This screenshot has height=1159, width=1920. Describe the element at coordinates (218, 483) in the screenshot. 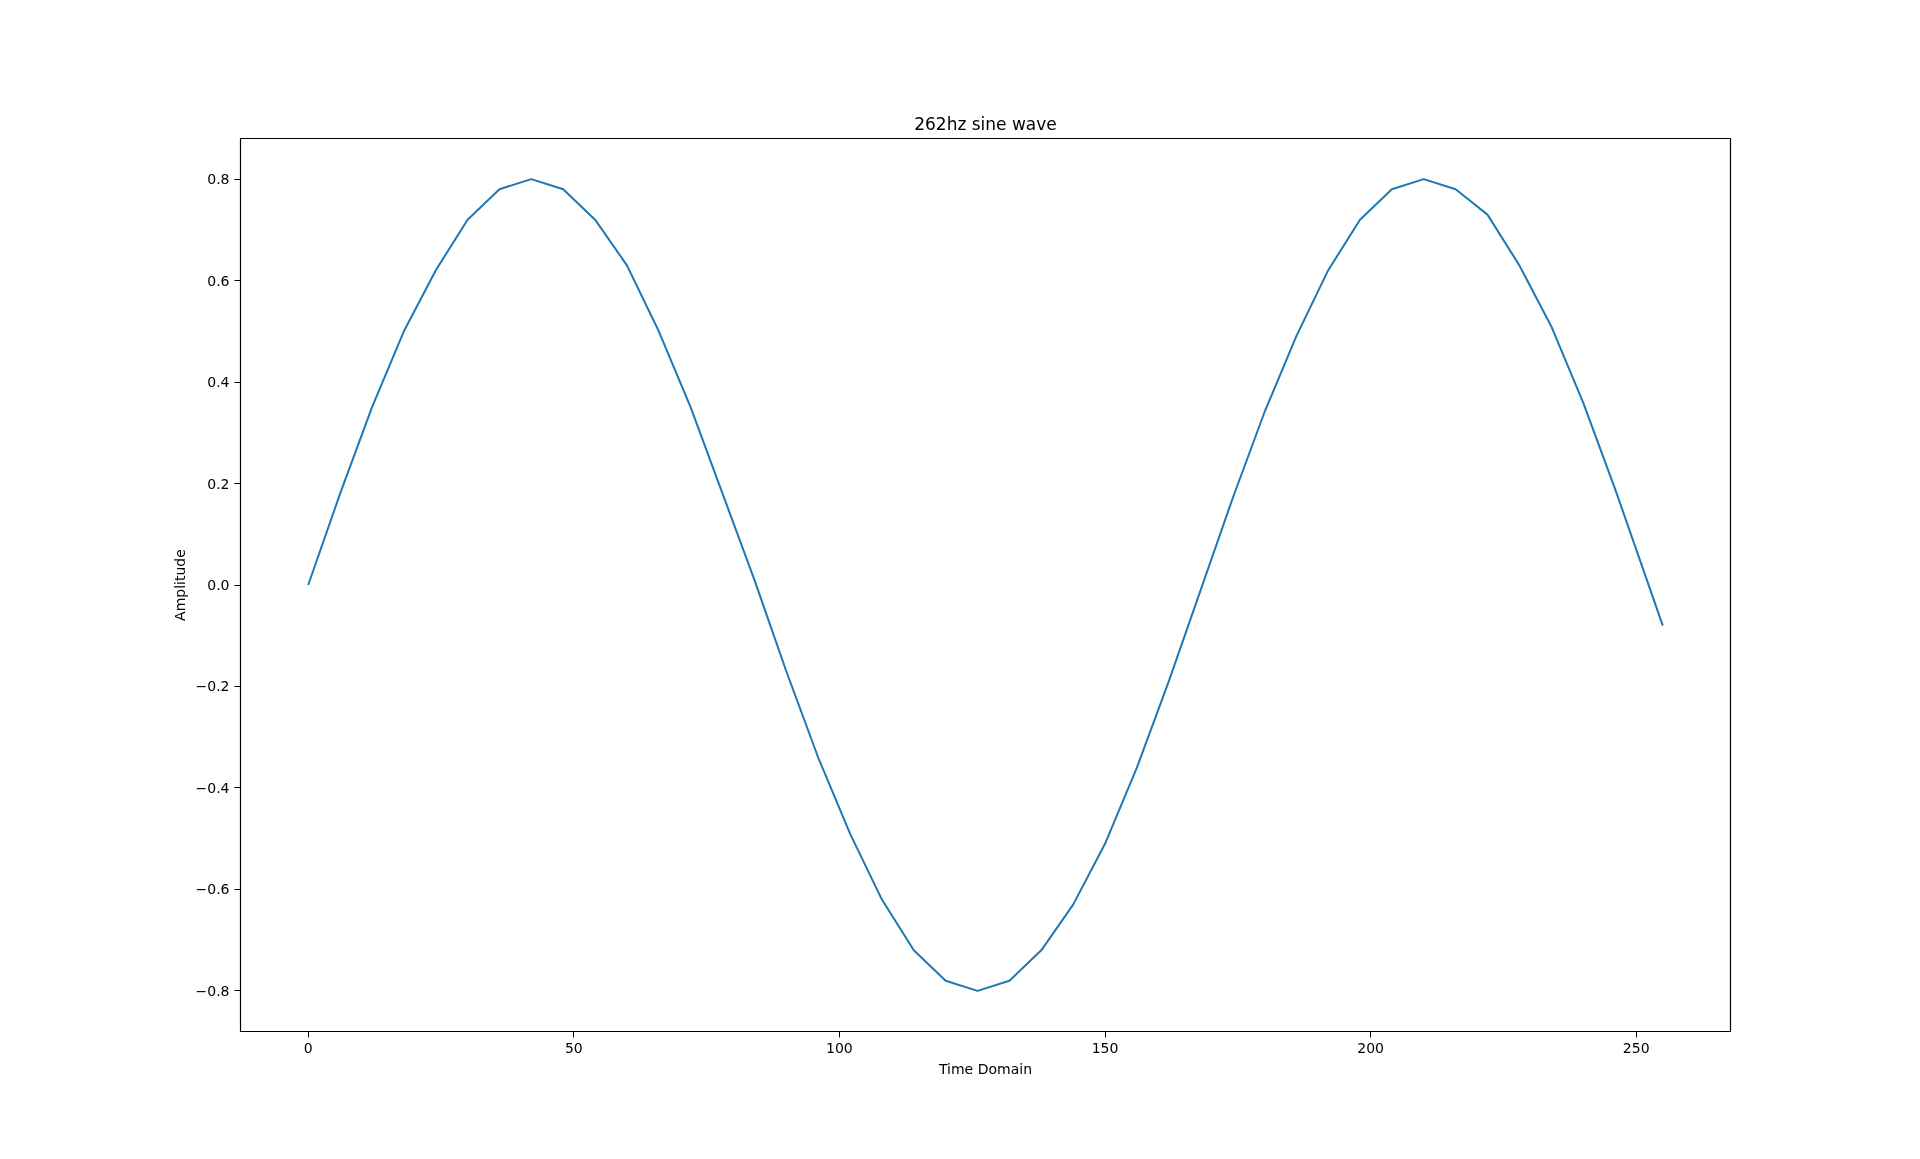

I see `y-tick-label: 0.2` at that location.